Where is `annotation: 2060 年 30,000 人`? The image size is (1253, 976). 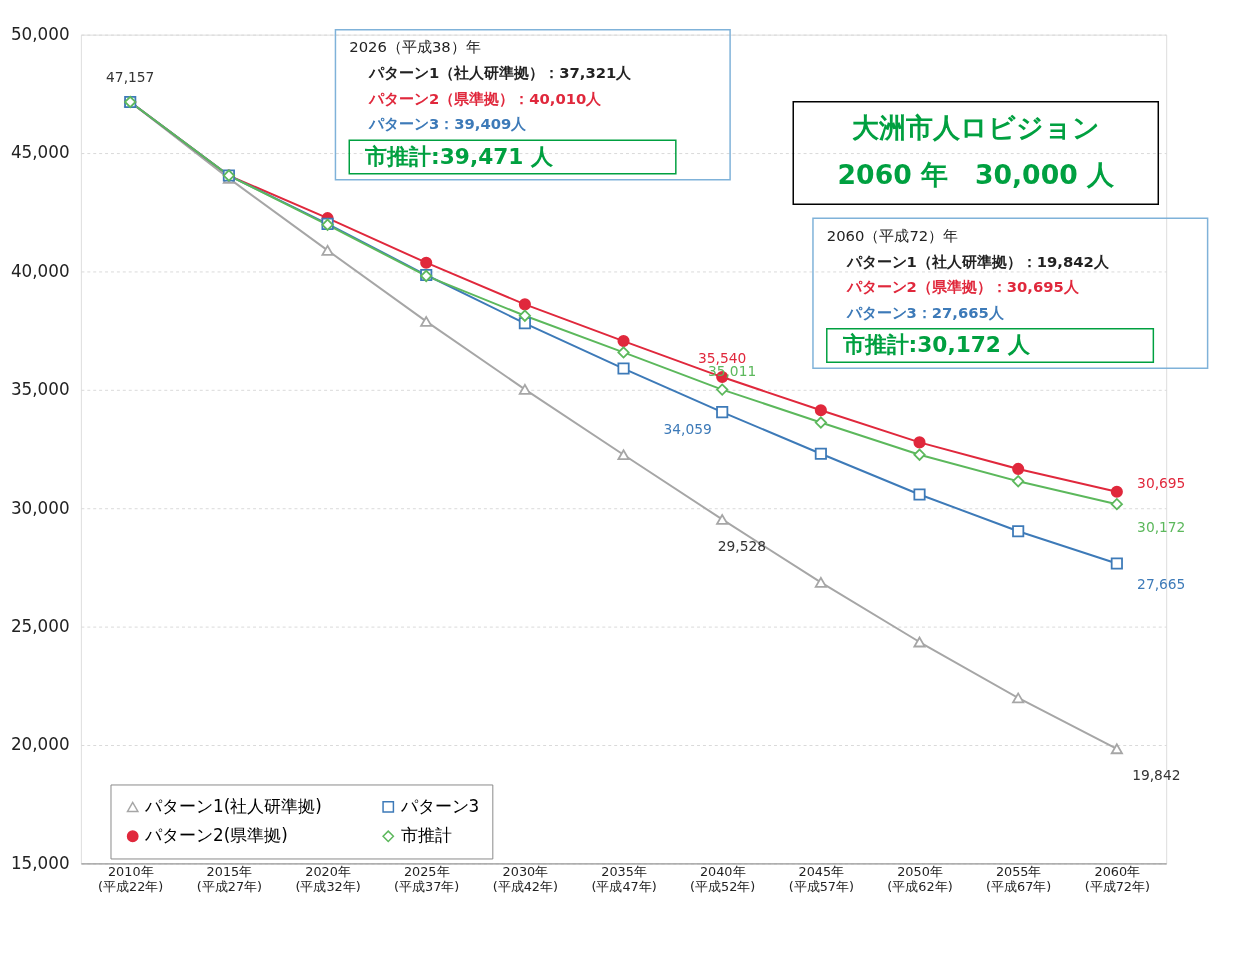
annotation: 2060 年 30,000 人 is located at coordinates (976, 174).